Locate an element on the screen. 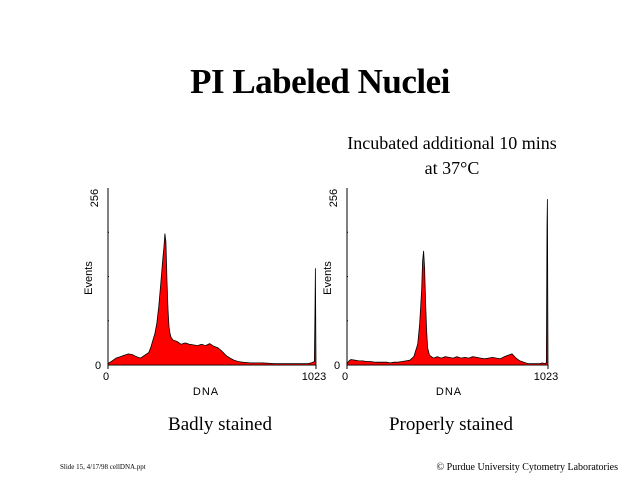  chart-subtitle: Incubated additional 10 mins at 37°C is located at coordinates (452, 156).